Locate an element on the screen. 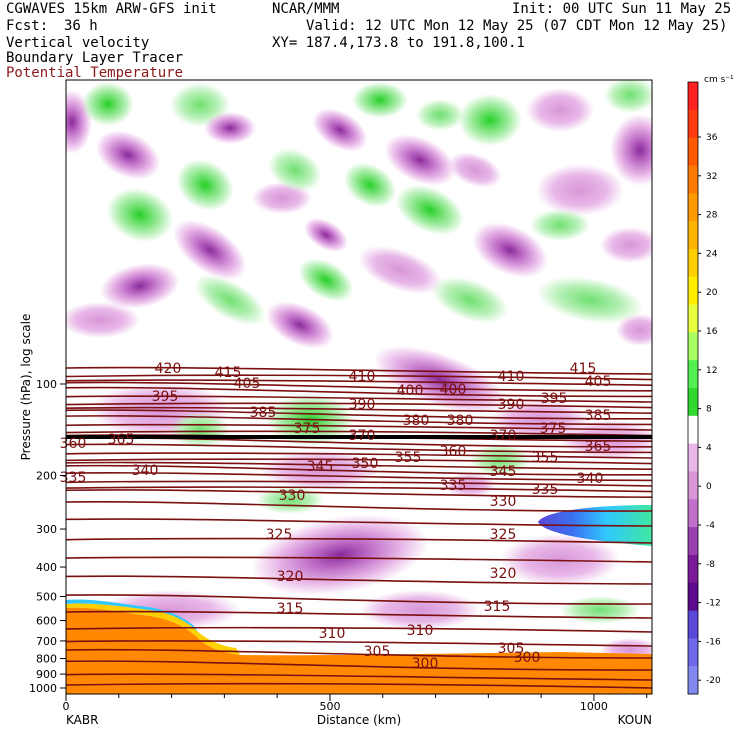  colorbar-label: 16 is located at coordinates (712, 332).